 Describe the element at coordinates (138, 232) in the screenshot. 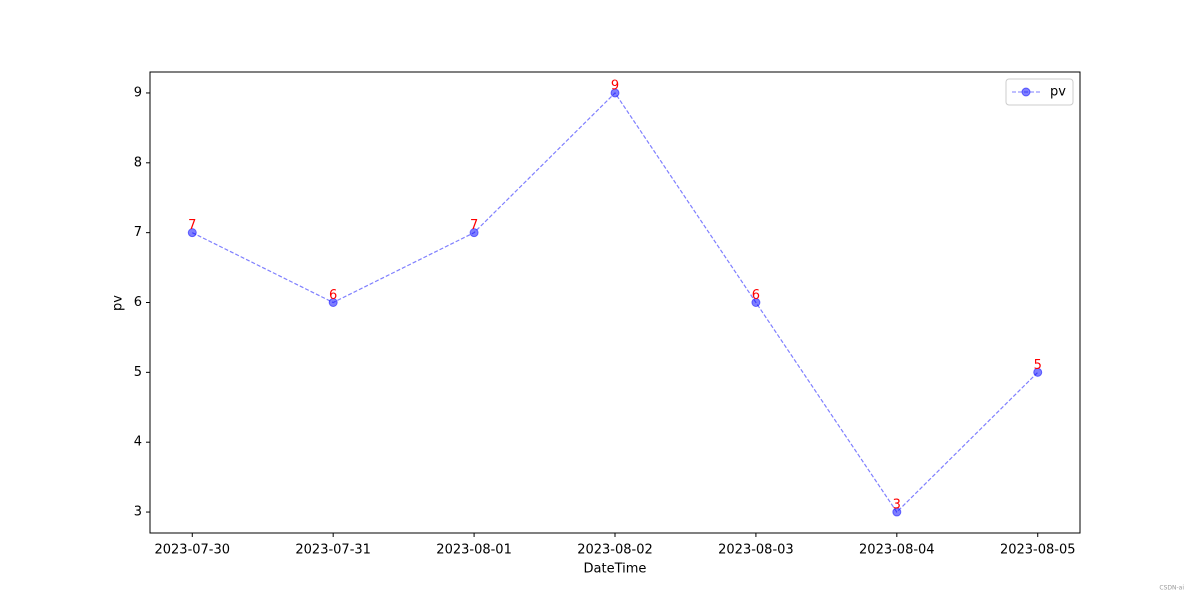

I see `y-tick-label: 7` at that location.